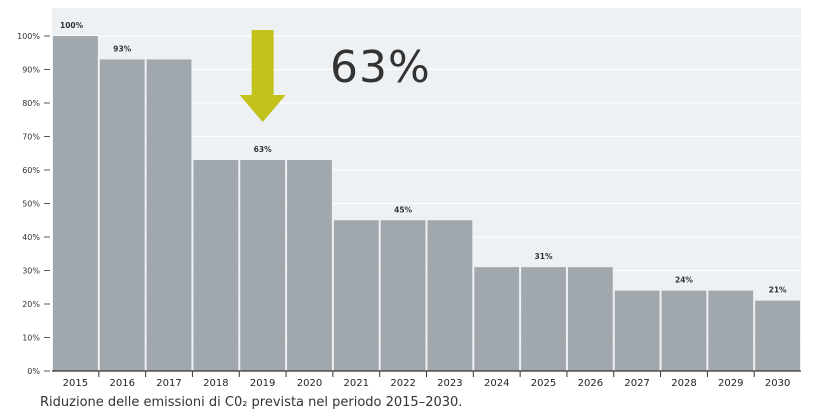  I want to click on x-tick-label: 2018, so click(215, 383).